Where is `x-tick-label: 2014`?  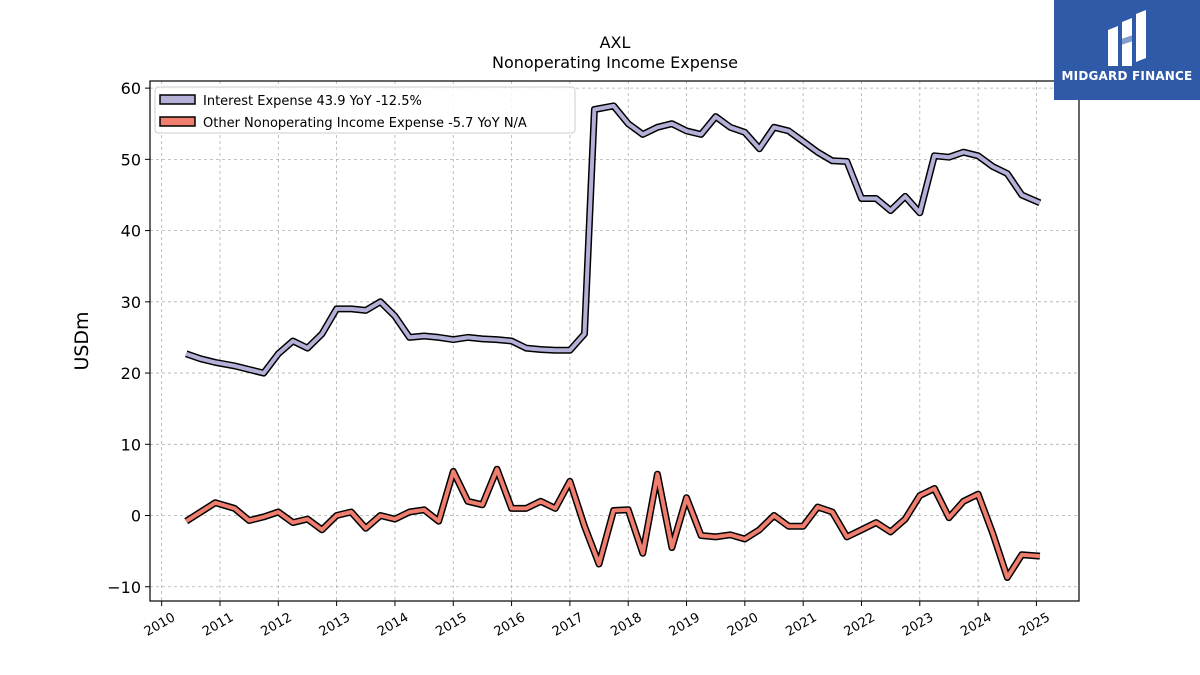 x-tick-label: 2014 is located at coordinates (393, 625).